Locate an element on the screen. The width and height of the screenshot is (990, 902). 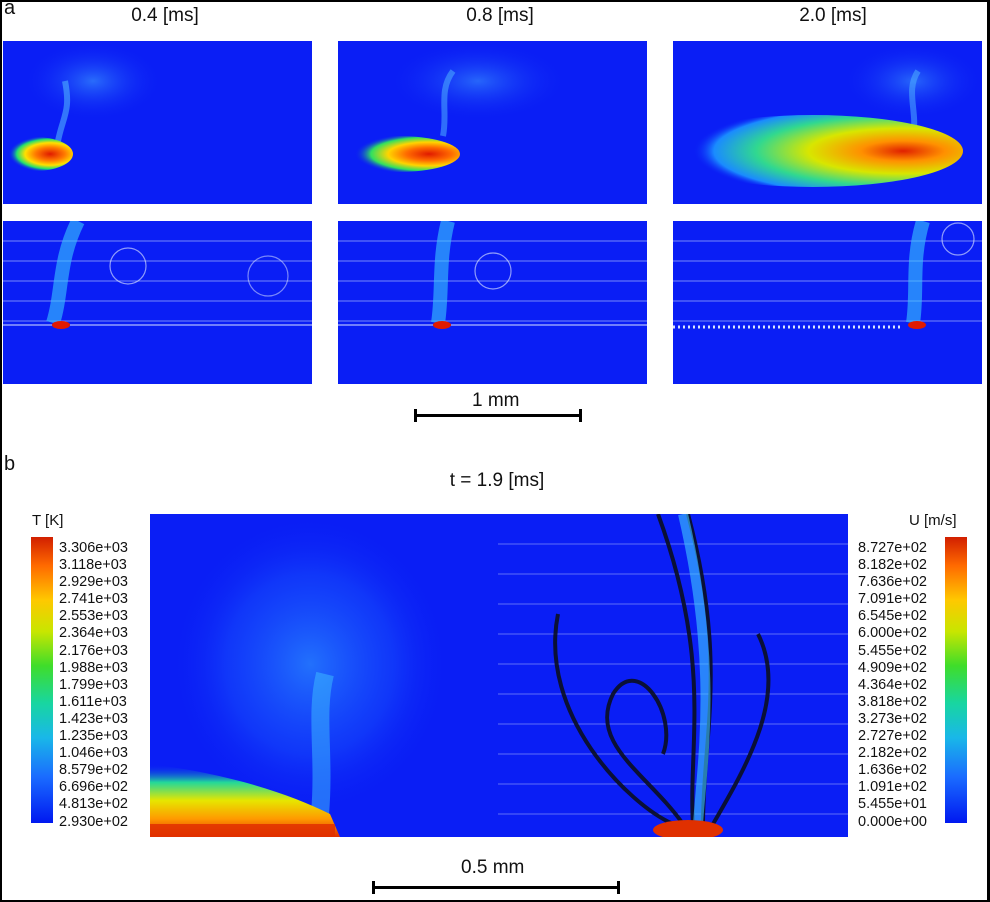
temperature-tick-label: 1.988e+03 is located at coordinates (93, 667).